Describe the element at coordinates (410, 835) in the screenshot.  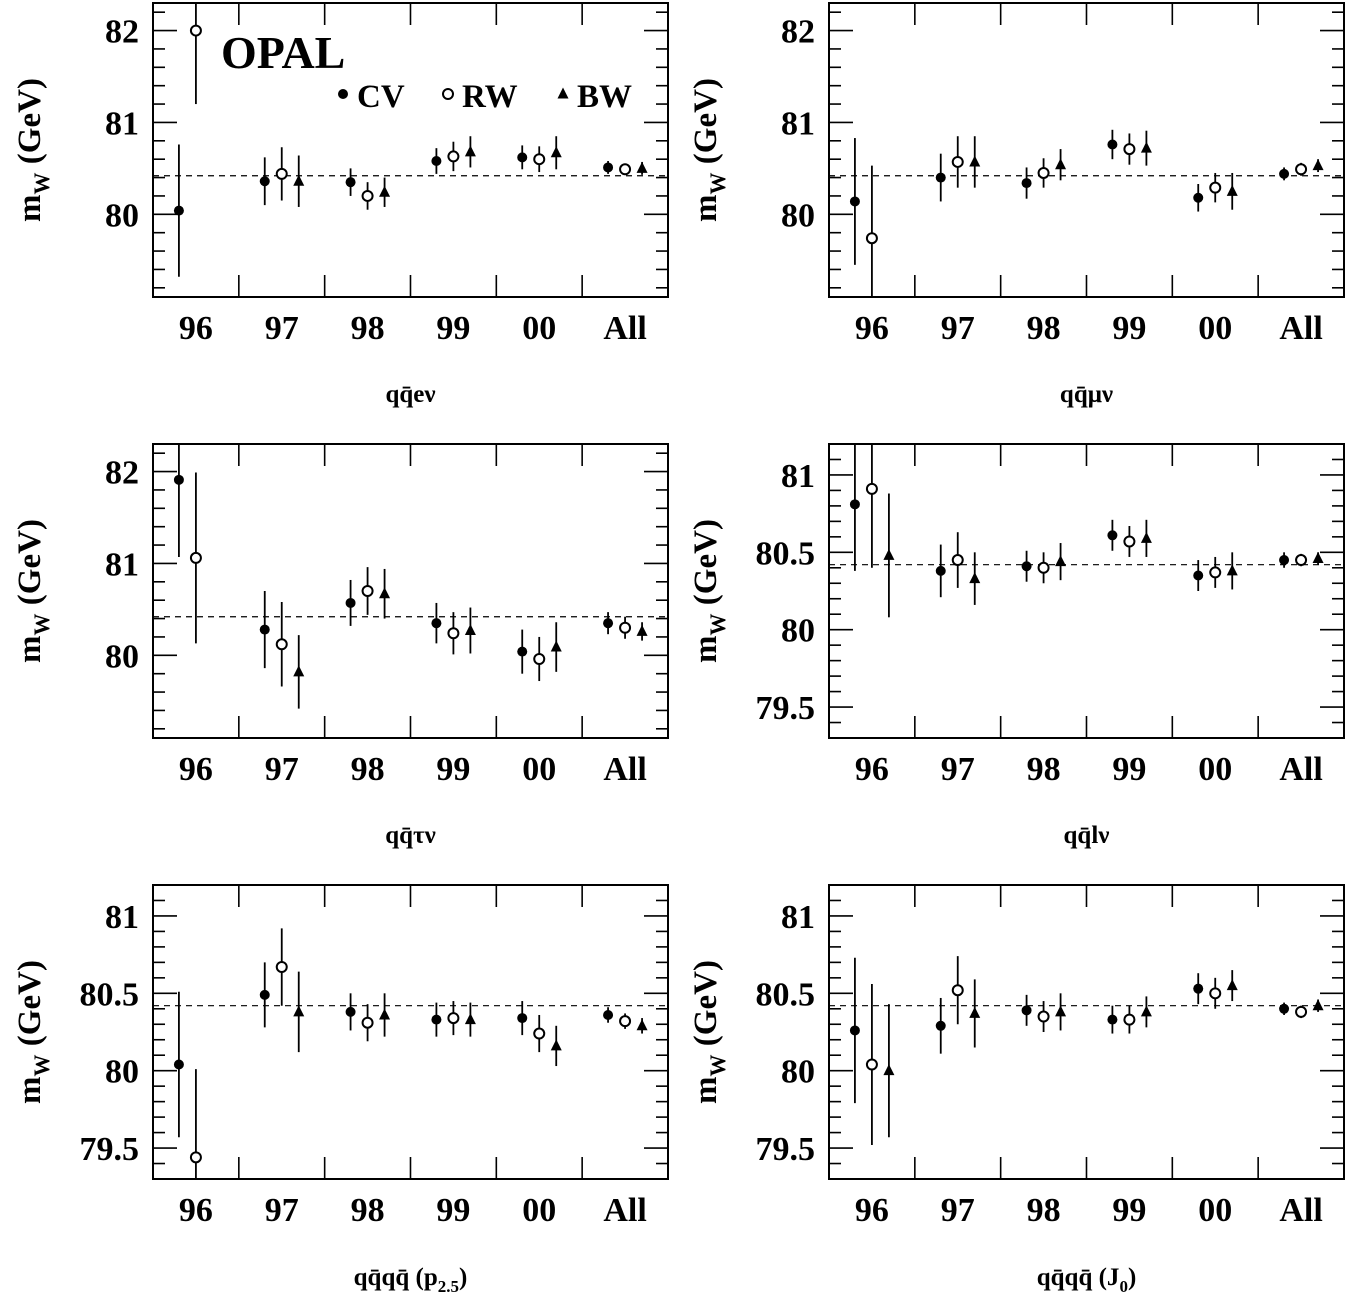
I see `panel-caption: qq̄τν` at that location.